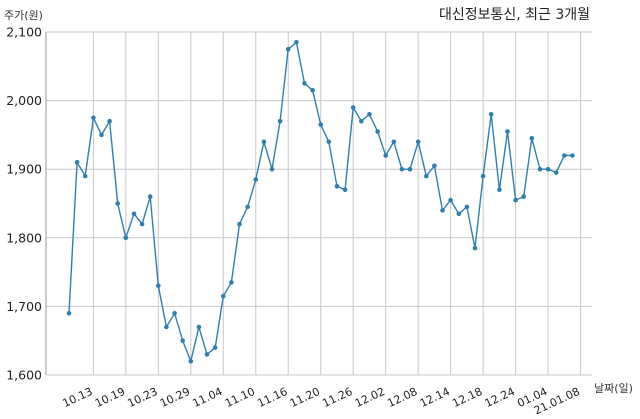 This screenshot has width=640, height=419. What do you see at coordinates (24, 169) in the screenshot?
I see `y-tick-label: 1,900` at bounding box center [24, 169].